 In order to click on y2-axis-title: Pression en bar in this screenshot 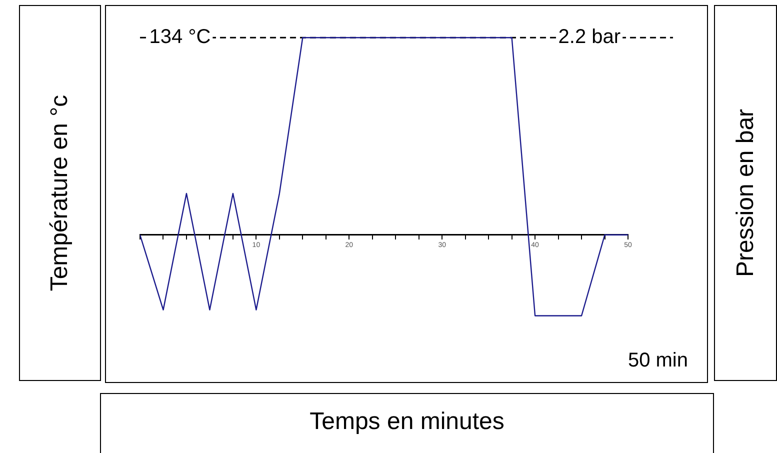, I will do `click(746, 193)`.